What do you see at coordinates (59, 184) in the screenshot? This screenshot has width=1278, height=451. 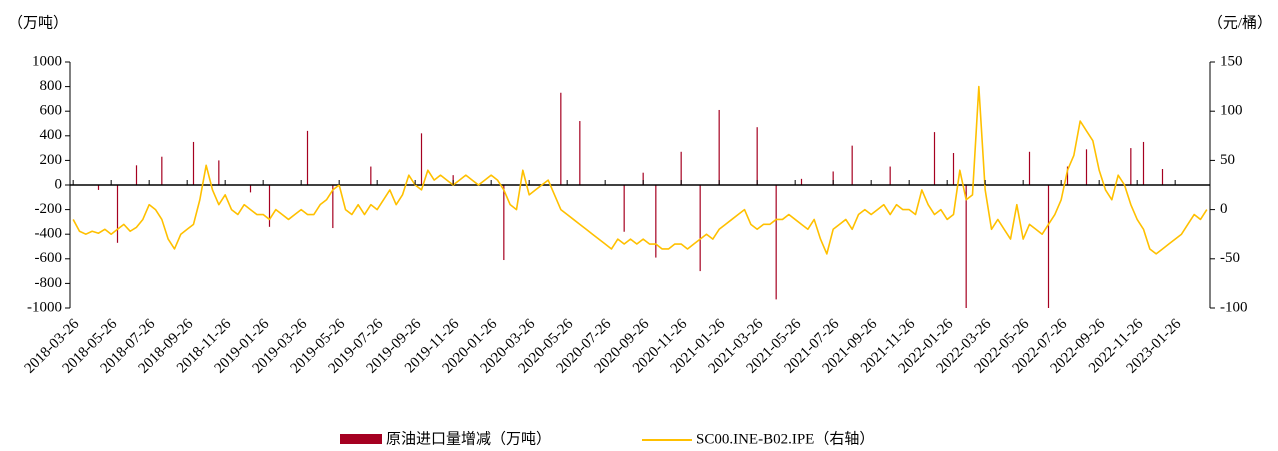 I see `y-tick-label: 0` at bounding box center [59, 184].